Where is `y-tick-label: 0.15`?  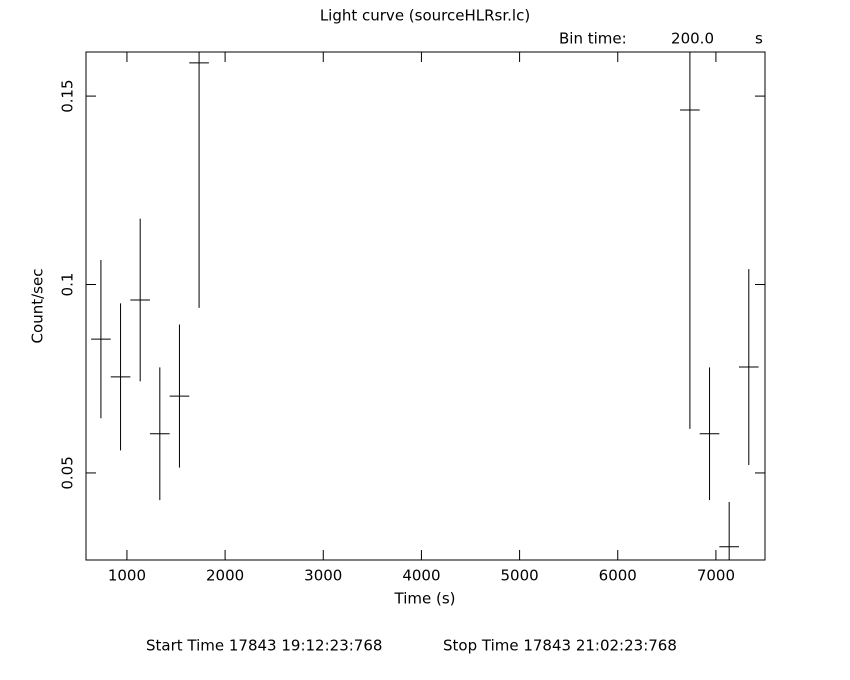 y-tick-label: 0.15 is located at coordinates (68, 95).